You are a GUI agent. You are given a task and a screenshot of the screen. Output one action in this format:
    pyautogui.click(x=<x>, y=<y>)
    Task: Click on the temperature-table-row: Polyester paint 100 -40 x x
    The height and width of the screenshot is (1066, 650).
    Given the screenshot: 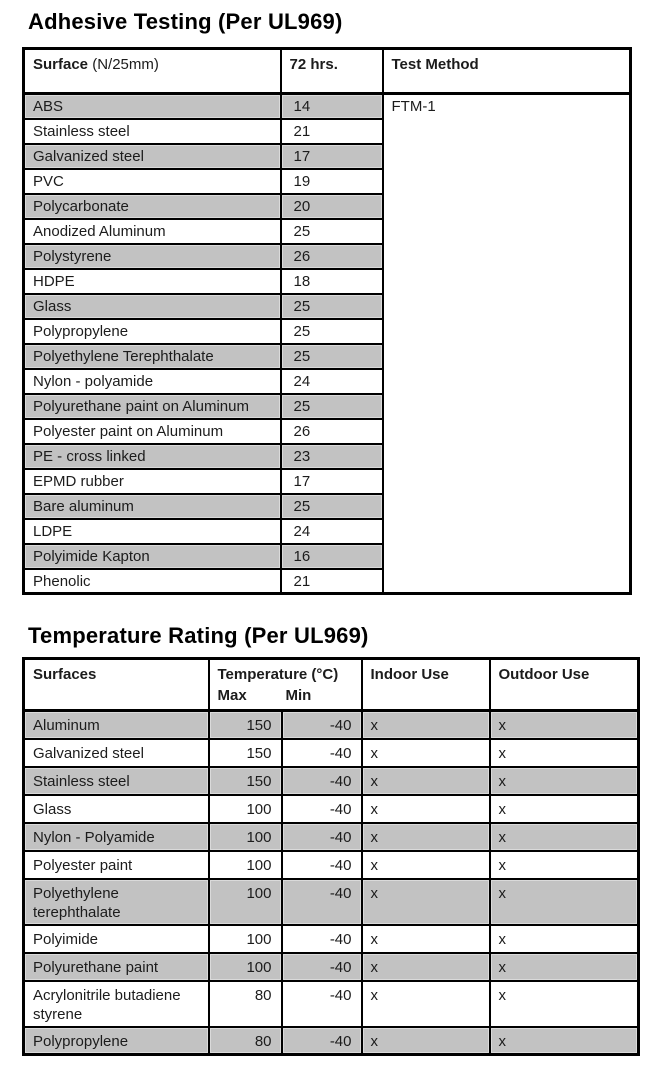 What is the action you would take?
    pyautogui.click(x=331, y=864)
    